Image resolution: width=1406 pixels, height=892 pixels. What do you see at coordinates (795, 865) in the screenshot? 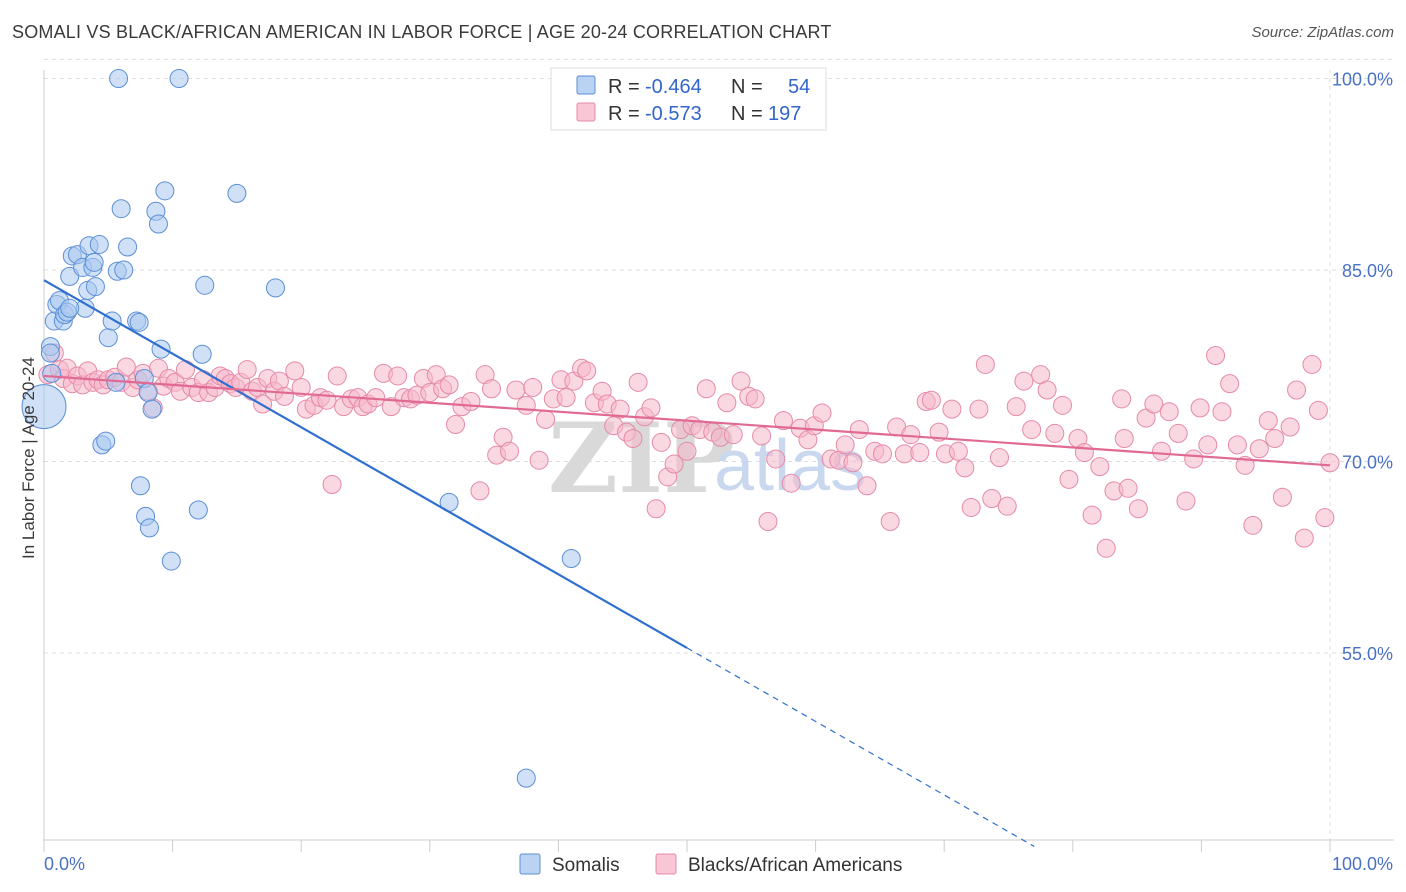
I see `bottom-legend-blacks: Blacks/African Americans` at bounding box center [795, 865].